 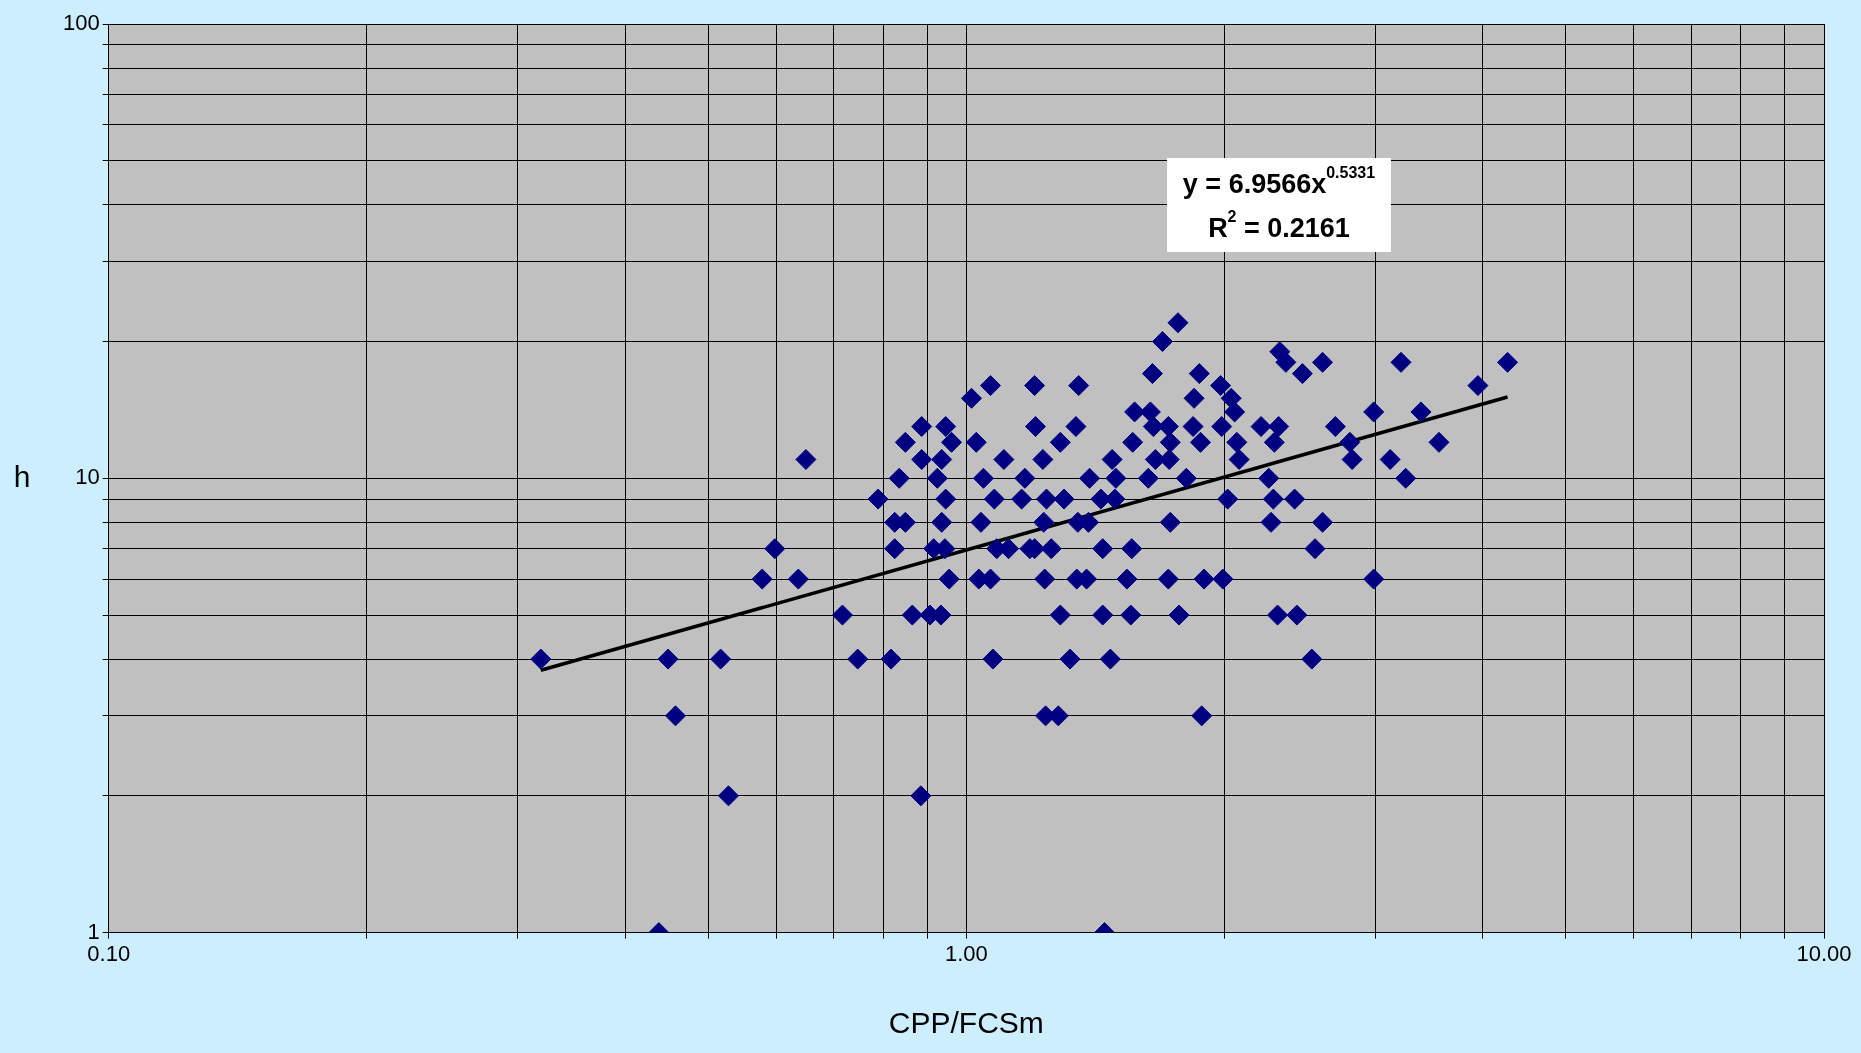 I want to click on x-axis-title: CPP/FCSm, so click(x=966, y=1023).